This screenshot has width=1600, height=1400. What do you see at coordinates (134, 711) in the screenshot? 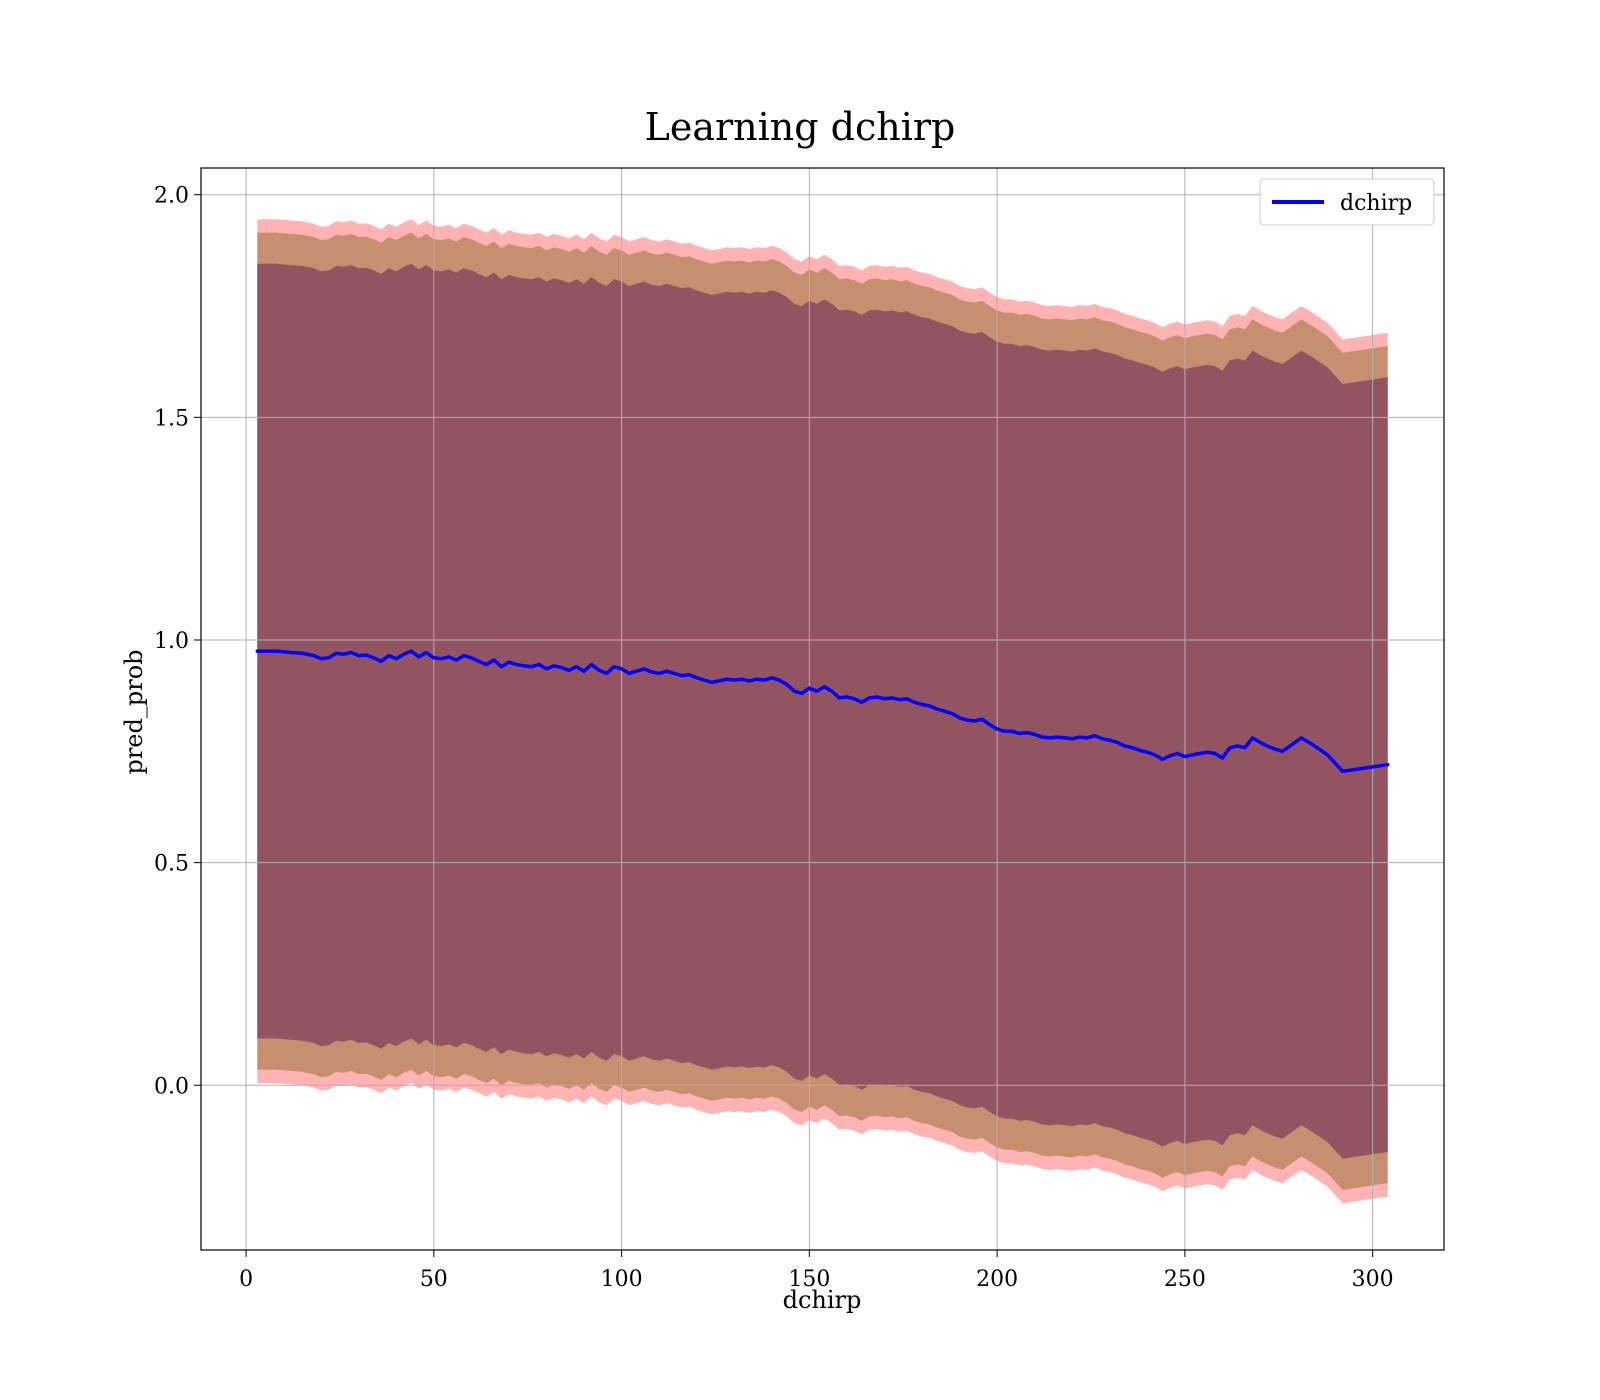
I see `y-axis-label: pred_prob` at bounding box center [134, 711].